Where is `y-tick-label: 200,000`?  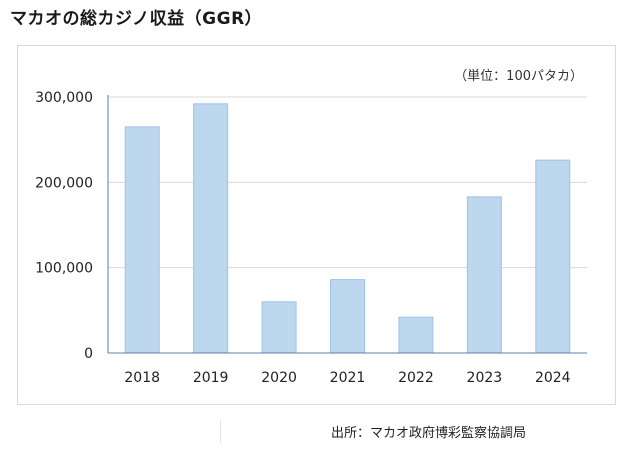 y-tick-label: 200,000 is located at coordinates (64, 183).